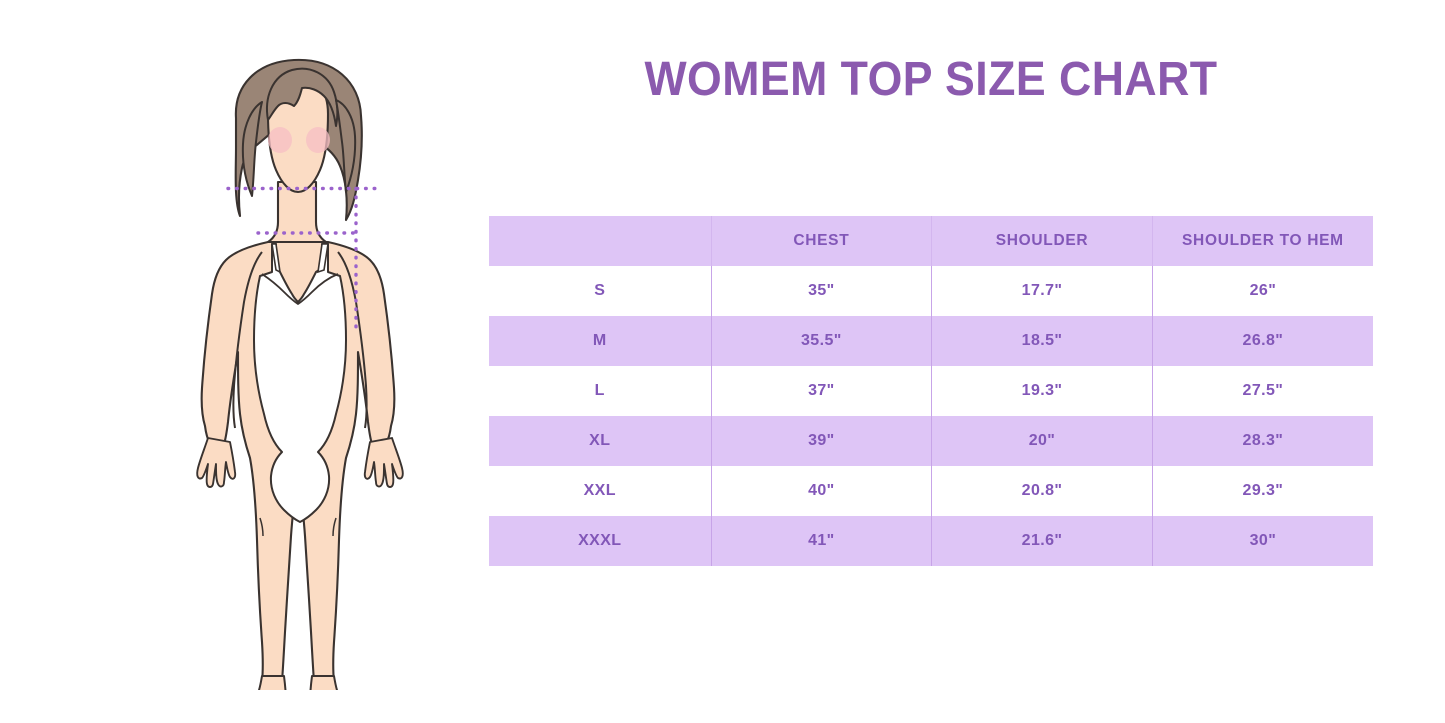  What do you see at coordinates (821, 391) in the screenshot?
I see `chest-value: 37"` at bounding box center [821, 391].